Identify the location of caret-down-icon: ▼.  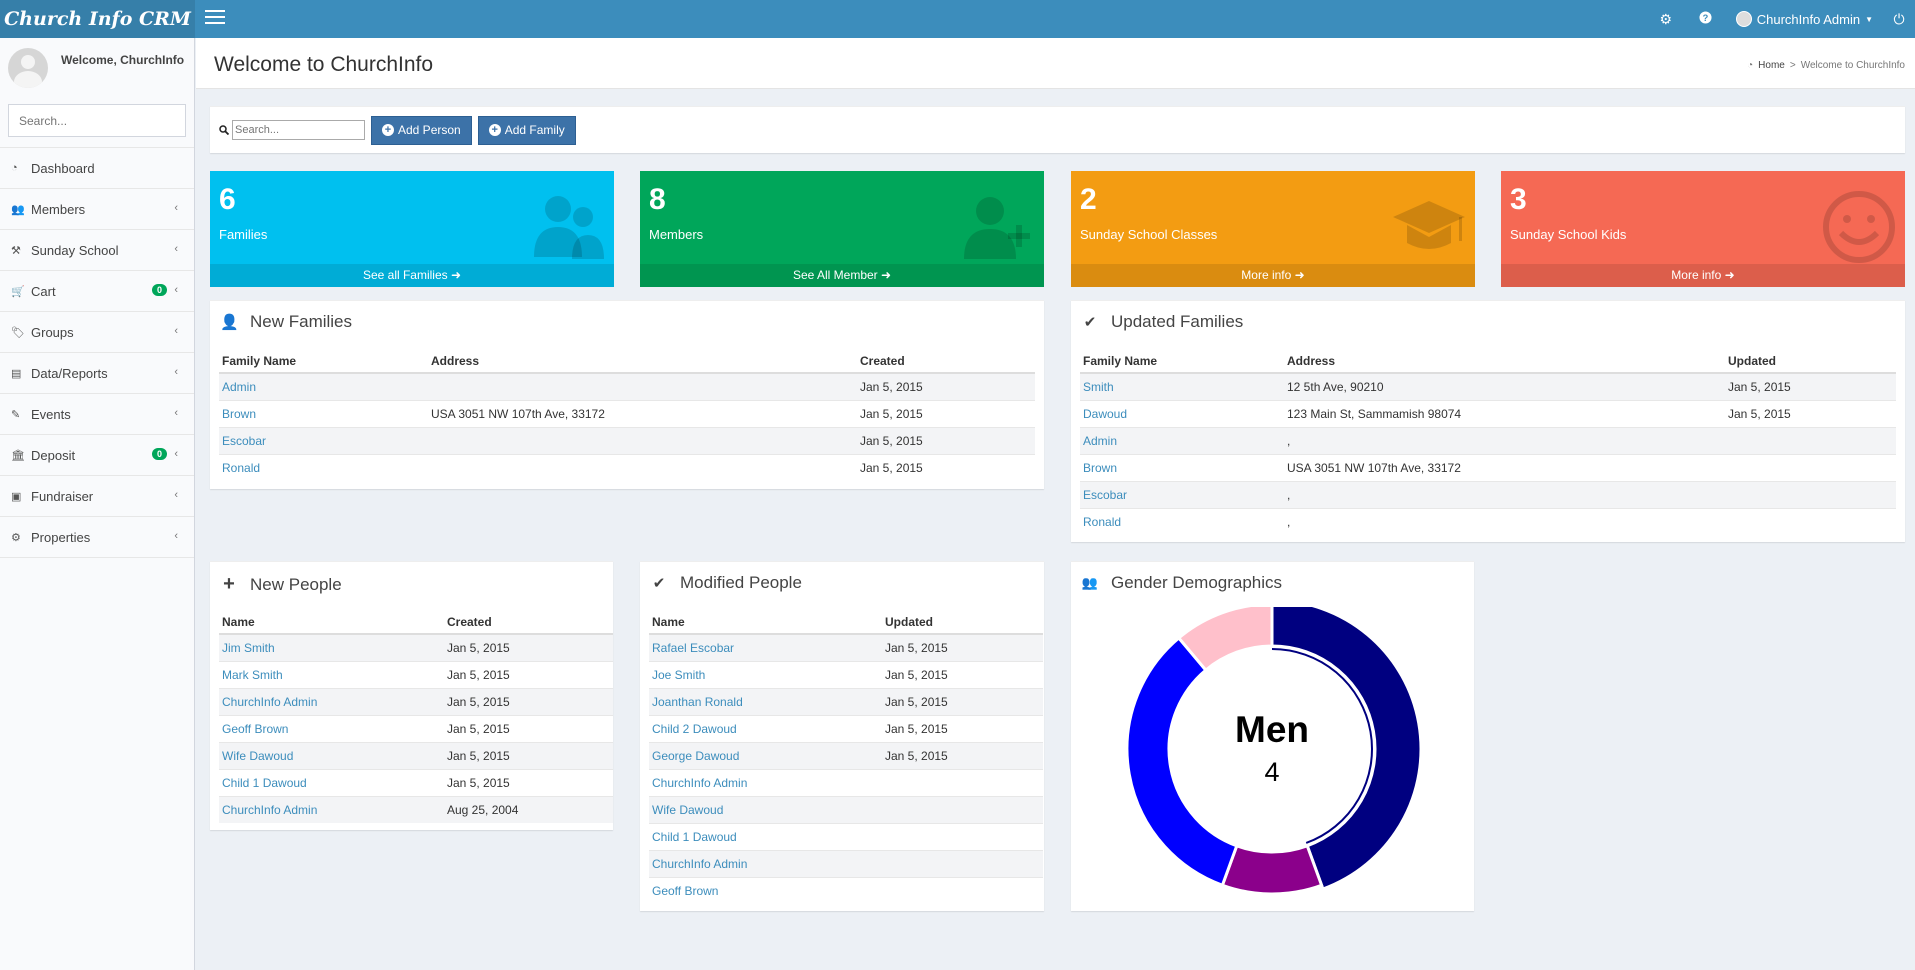
(1869, 19).